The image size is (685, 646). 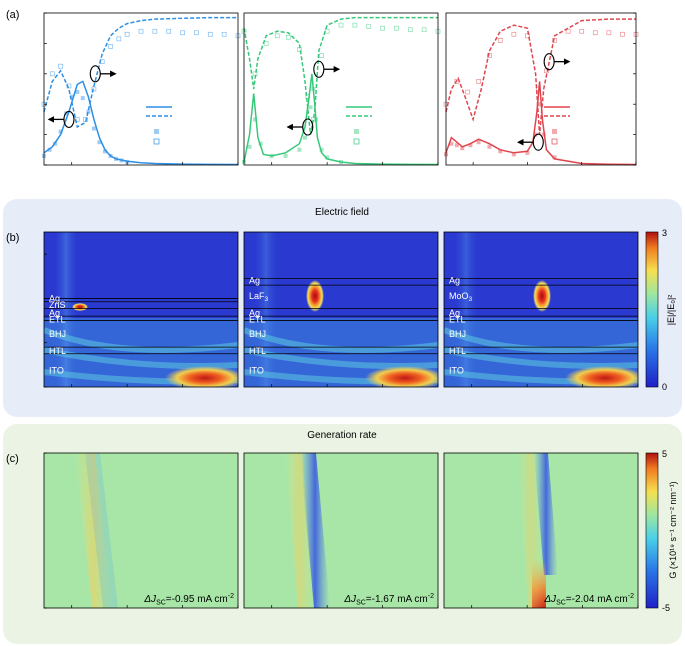 What do you see at coordinates (141, 530) in the screenshot?
I see `generation-map-blue` at bounding box center [141, 530].